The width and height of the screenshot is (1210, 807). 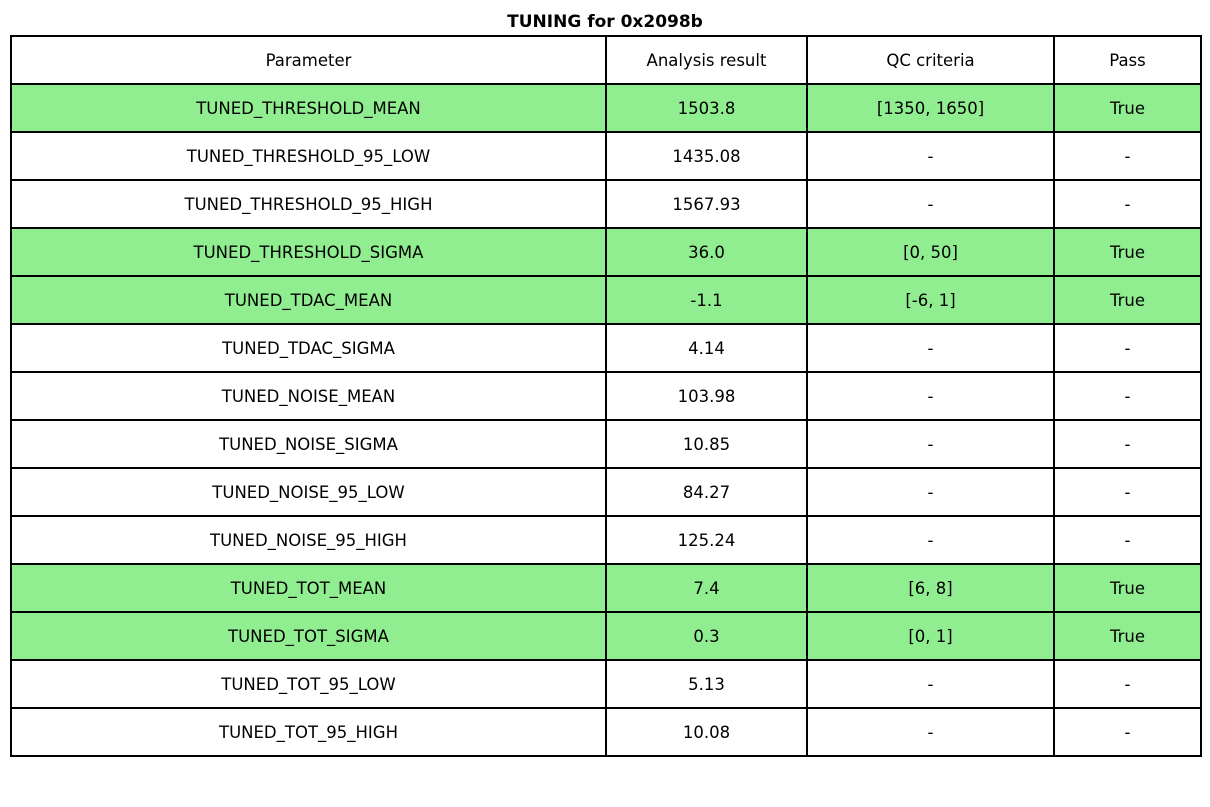 What do you see at coordinates (706, 252) in the screenshot?
I see `cell-result: 36.0` at bounding box center [706, 252].